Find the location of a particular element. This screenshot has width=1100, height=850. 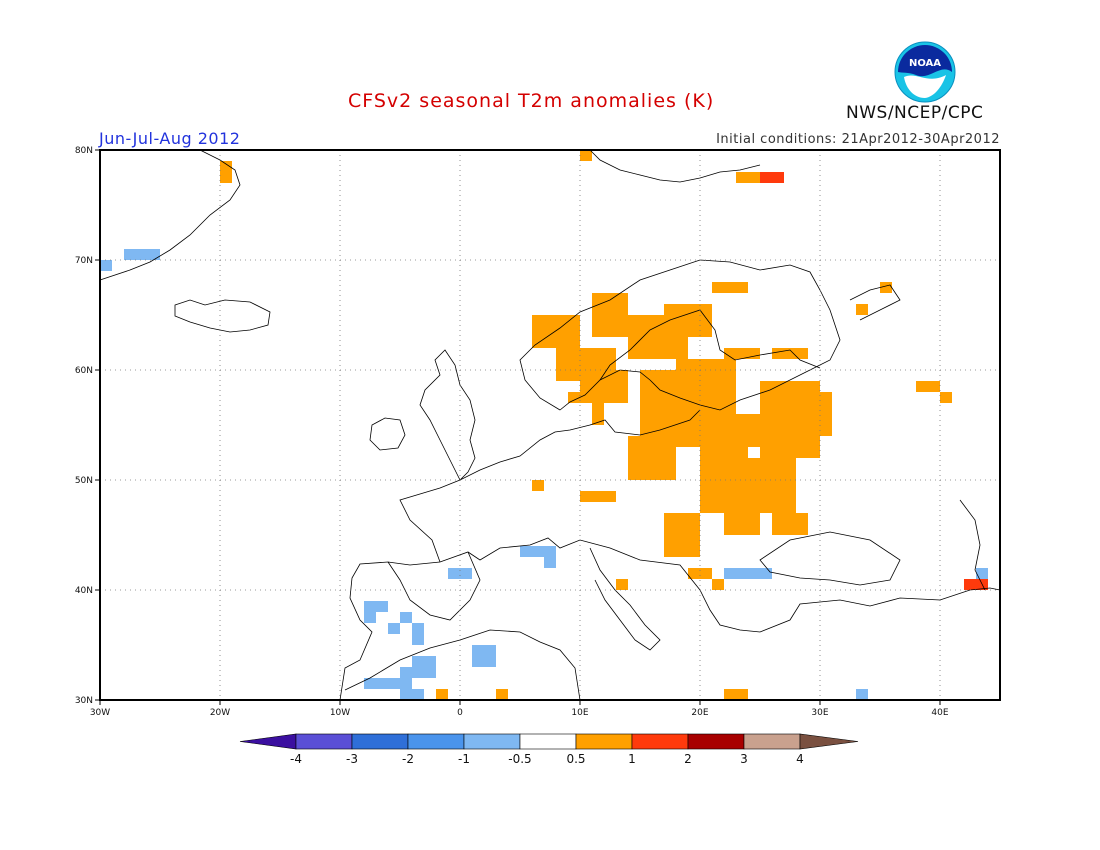

season-label: Jun-Jul-Aug 2012 is located at coordinates (170, 138).